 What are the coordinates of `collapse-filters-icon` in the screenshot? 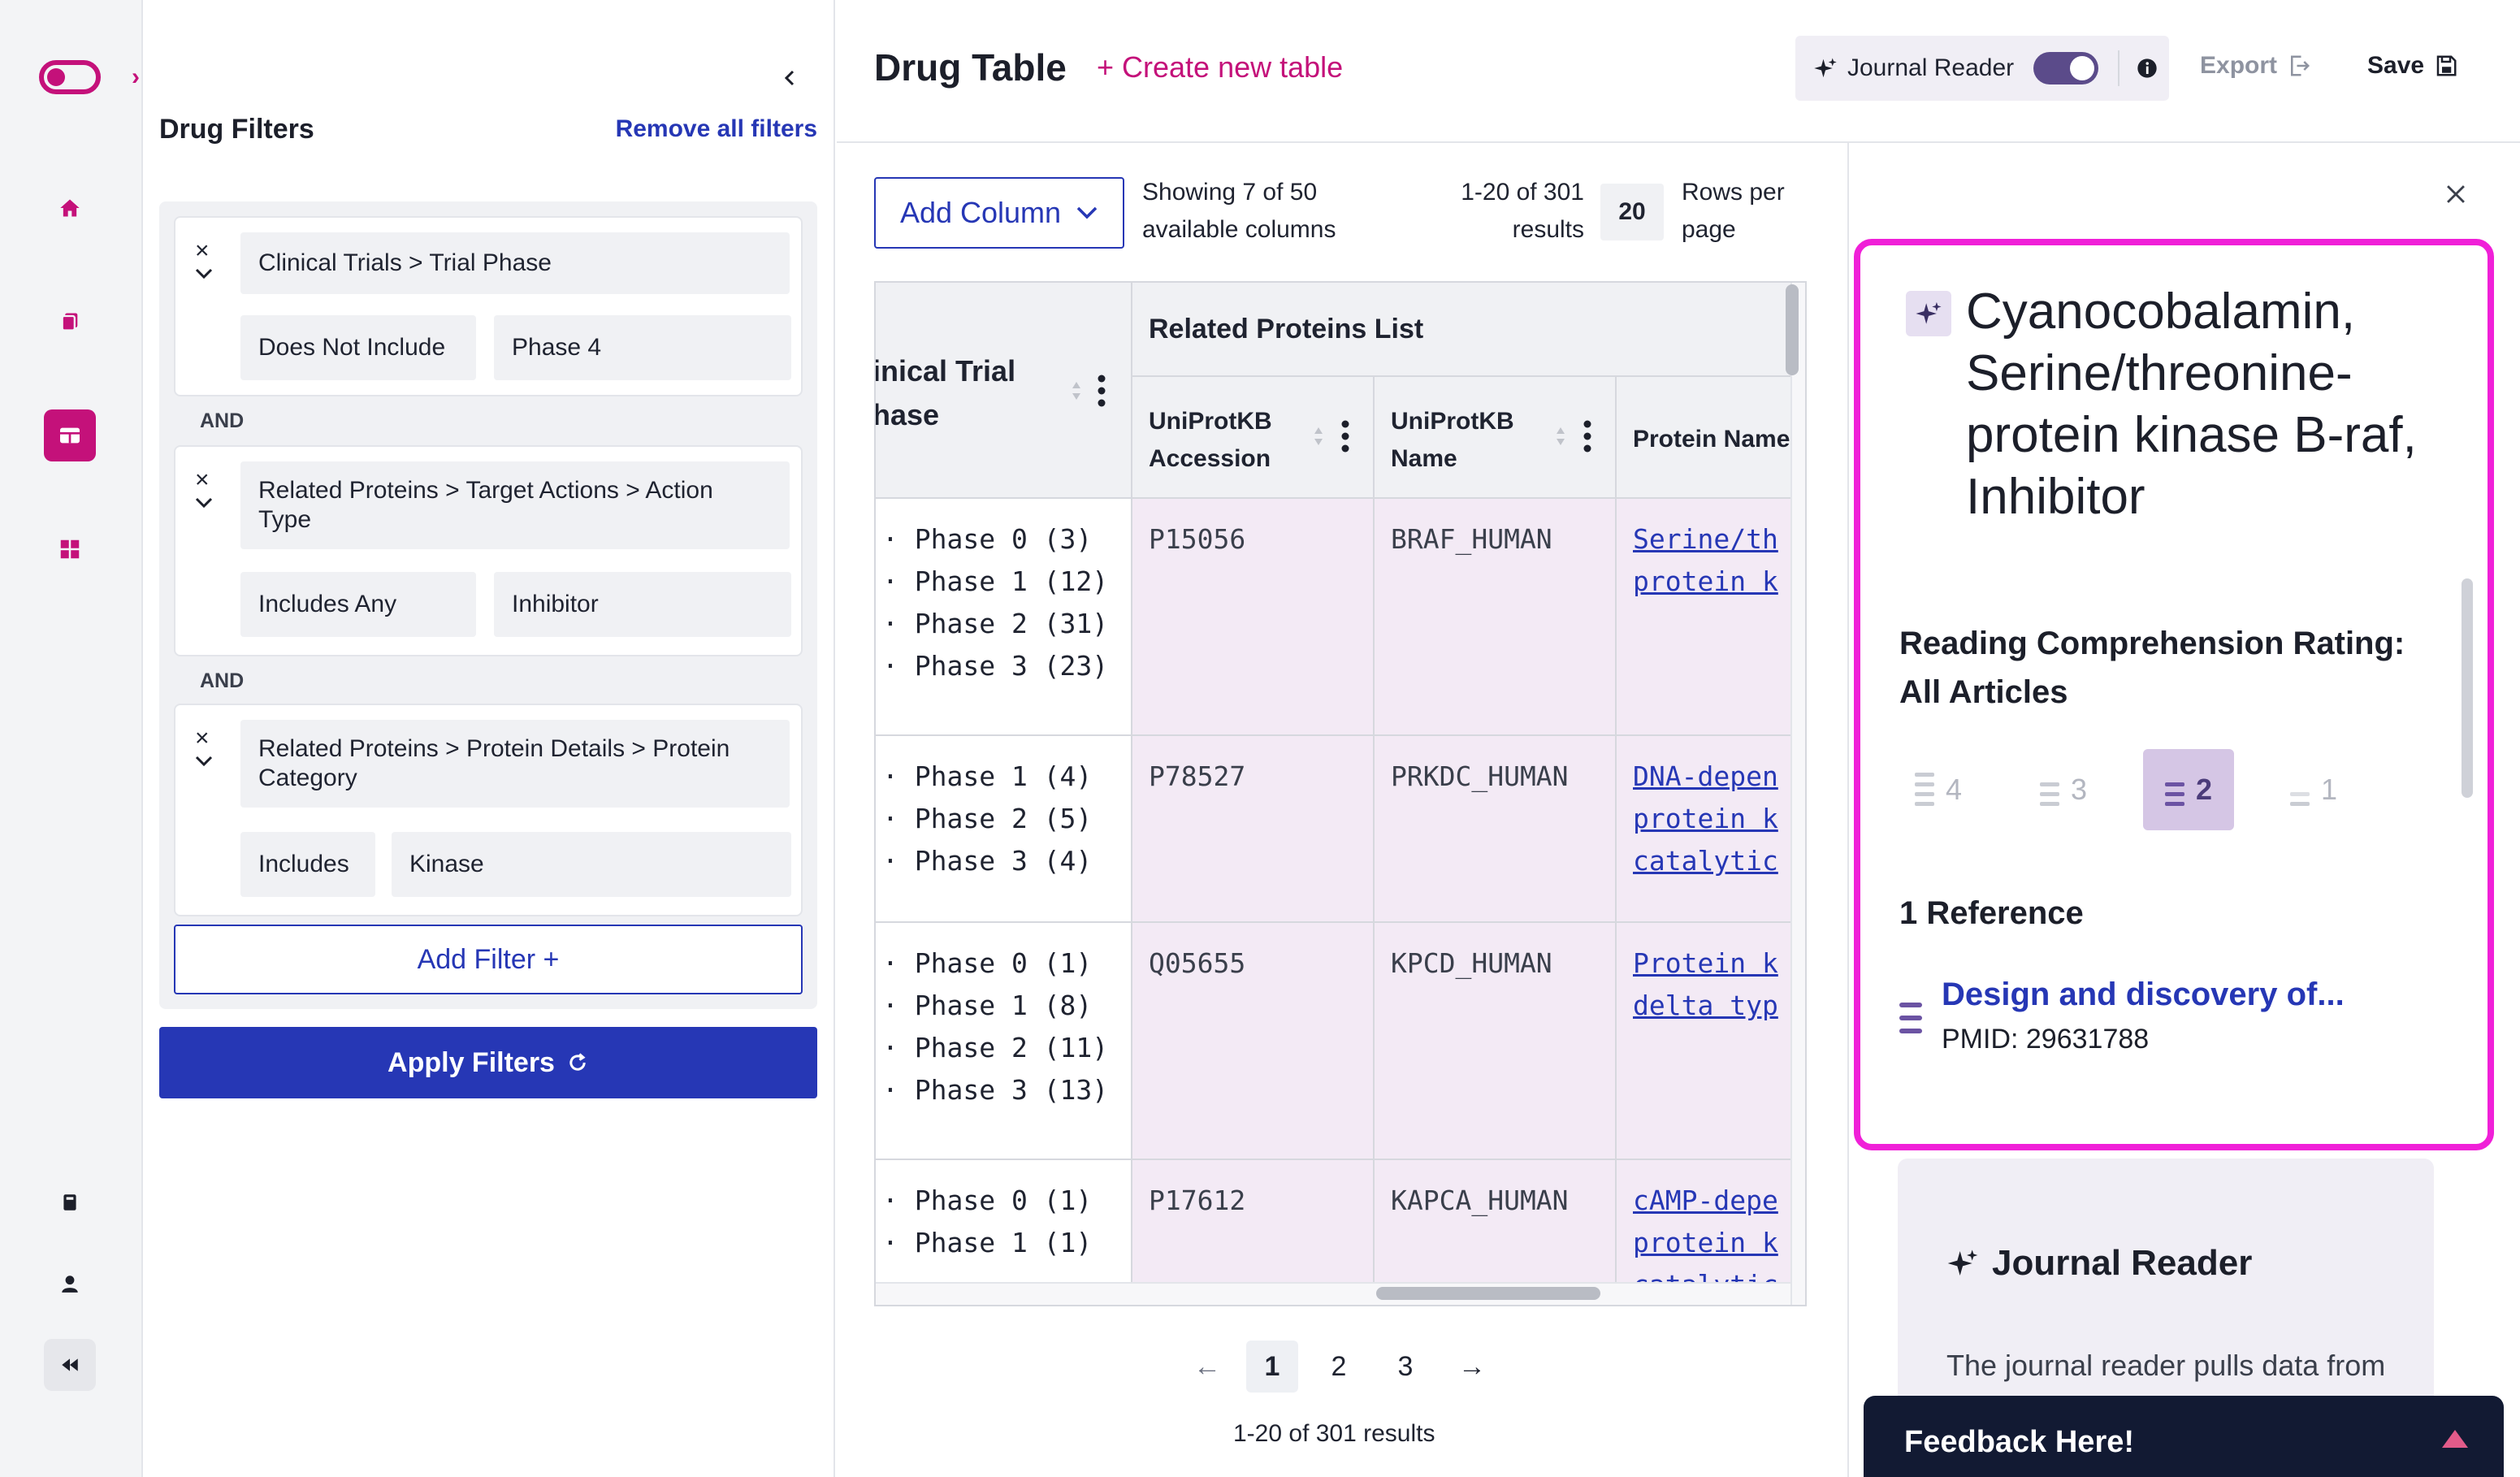 It's located at (790, 78).